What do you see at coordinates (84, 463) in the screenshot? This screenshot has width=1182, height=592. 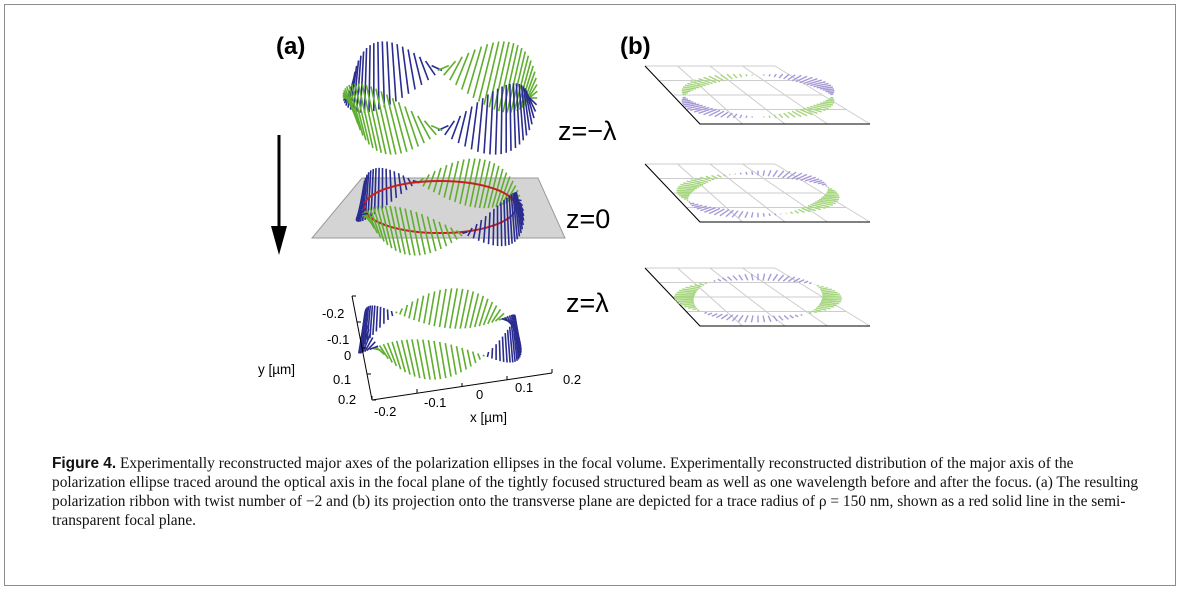 I see `caption-lead: Figure 4.` at bounding box center [84, 463].